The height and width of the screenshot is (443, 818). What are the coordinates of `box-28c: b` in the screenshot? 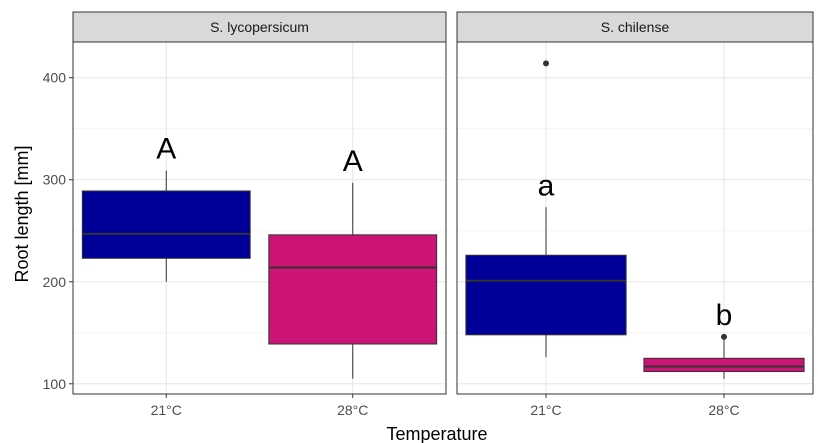 It's located at (724, 339).